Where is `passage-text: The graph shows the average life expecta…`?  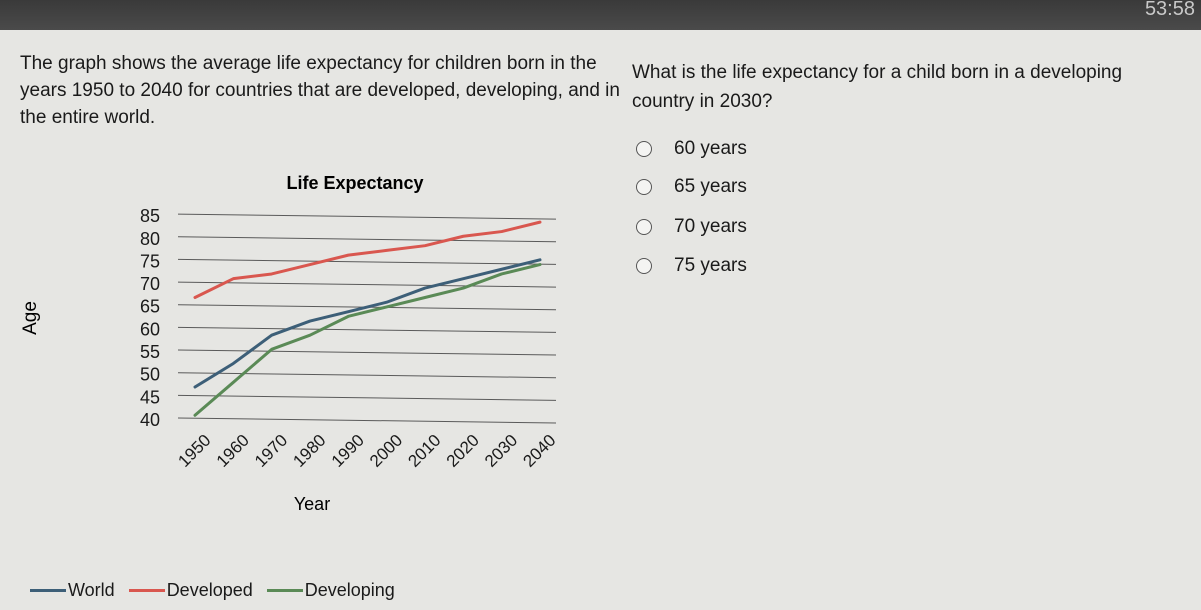 passage-text: The graph shows the average life expecta… is located at coordinates (320, 90).